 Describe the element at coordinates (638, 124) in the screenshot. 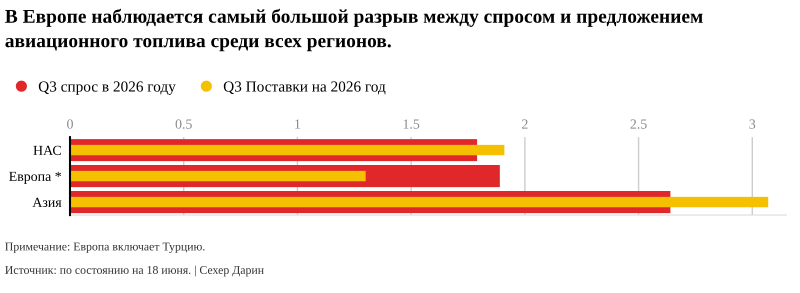

I see `x-tick-label: 2.5` at that location.